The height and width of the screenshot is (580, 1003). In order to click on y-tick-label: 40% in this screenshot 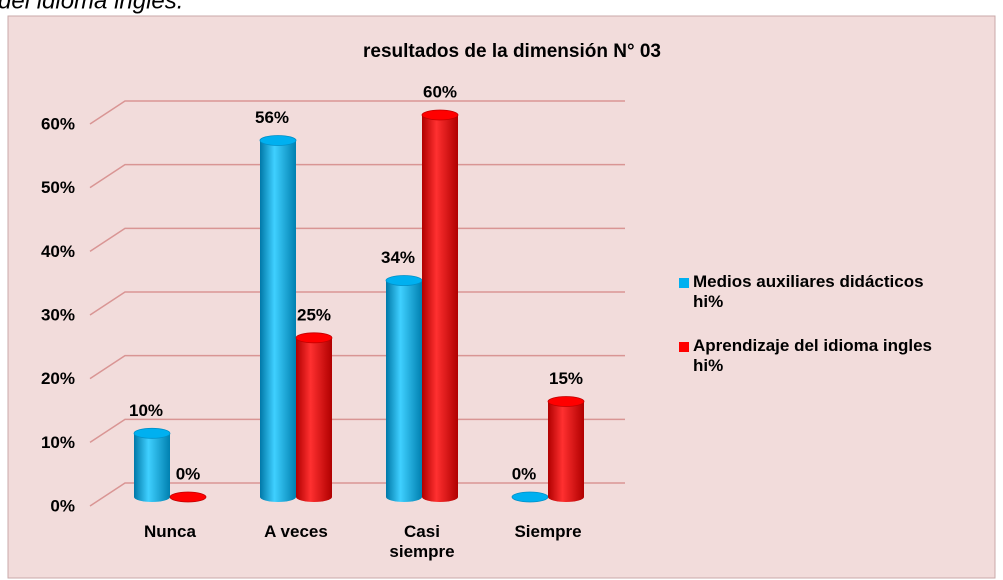, I will do `click(58, 251)`.